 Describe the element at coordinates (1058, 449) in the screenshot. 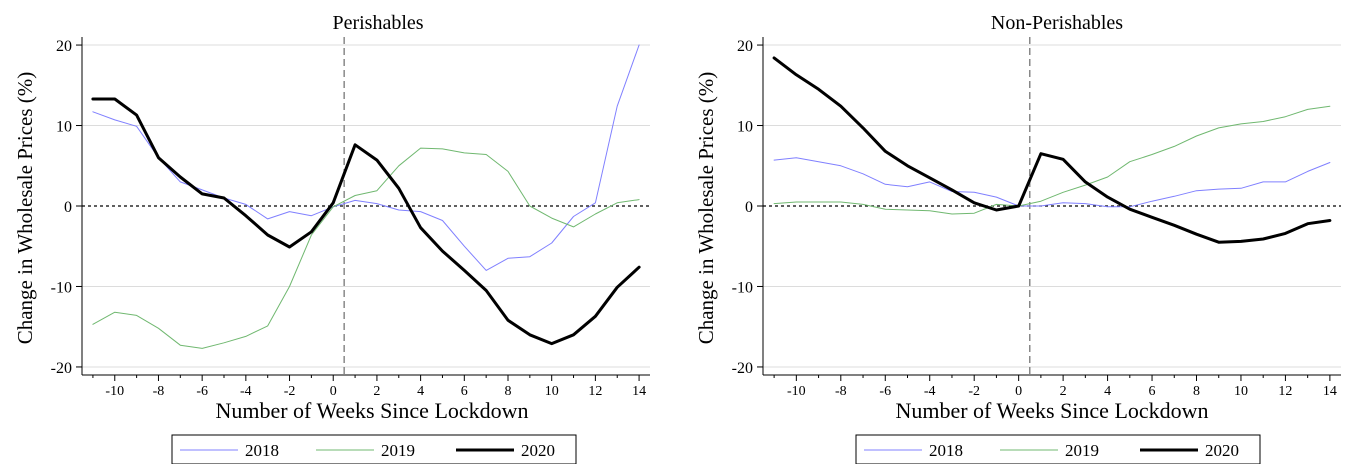

I see `legend-non-perishables: 2018 2019 2020` at that location.